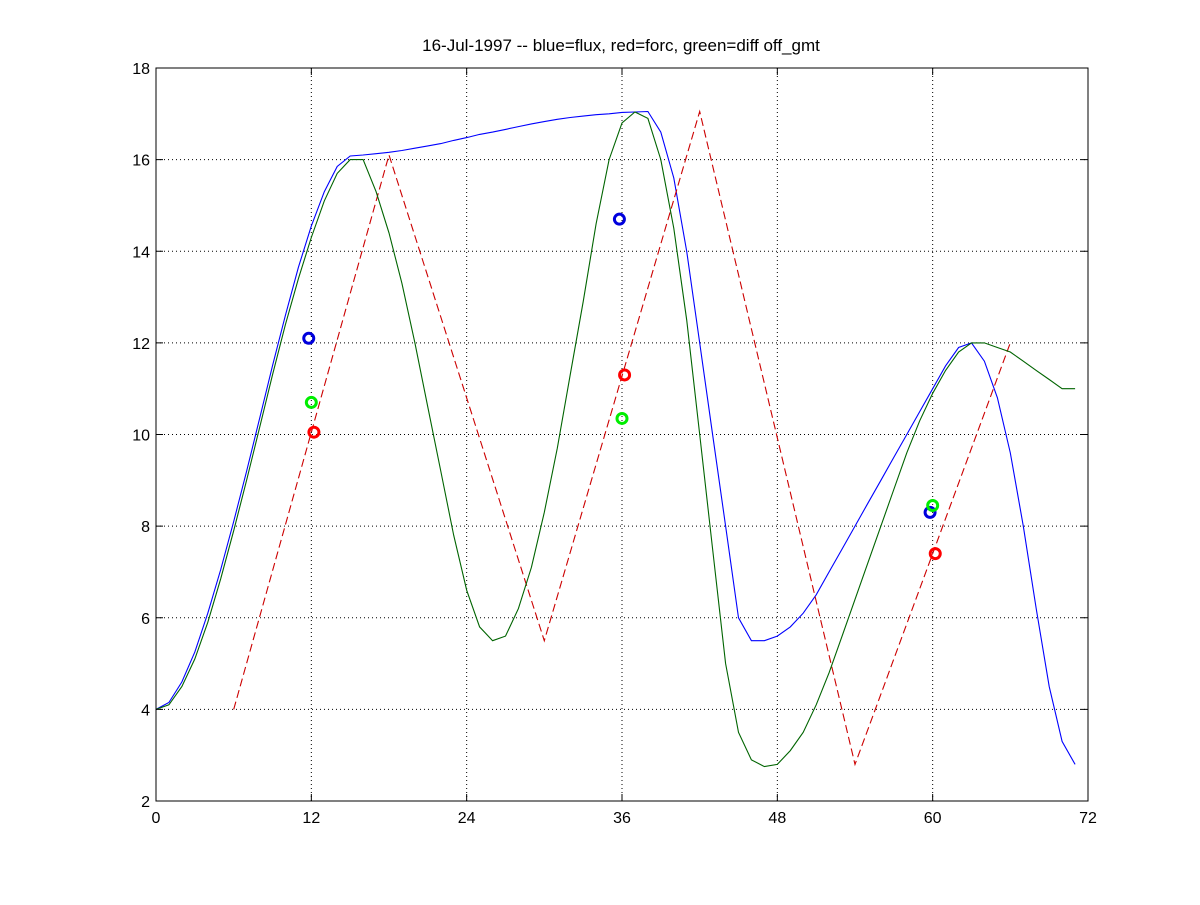 The height and width of the screenshot is (905, 1200). Describe the element at coordinates (1088, 818) in the screenshot. I see `x-tick-label: 72` at that location.